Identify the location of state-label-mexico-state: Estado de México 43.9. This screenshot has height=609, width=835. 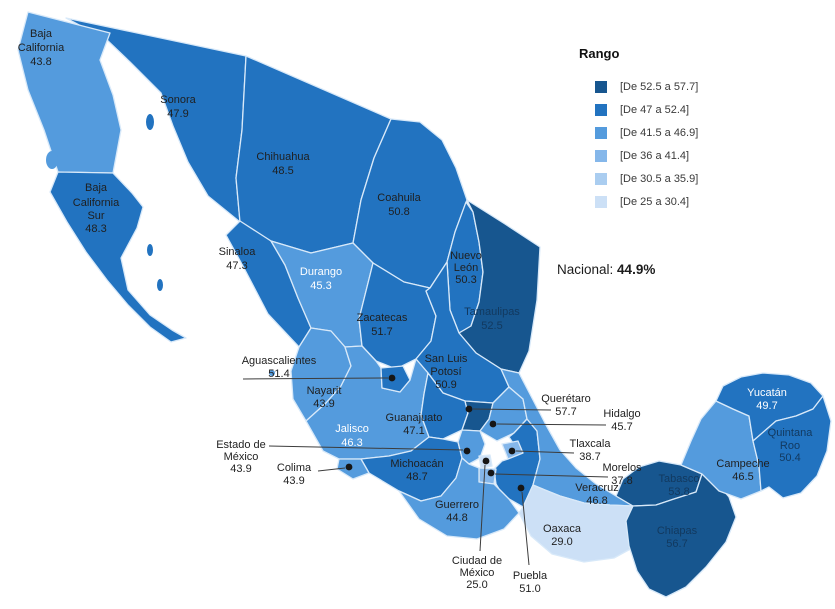
(241, 457).